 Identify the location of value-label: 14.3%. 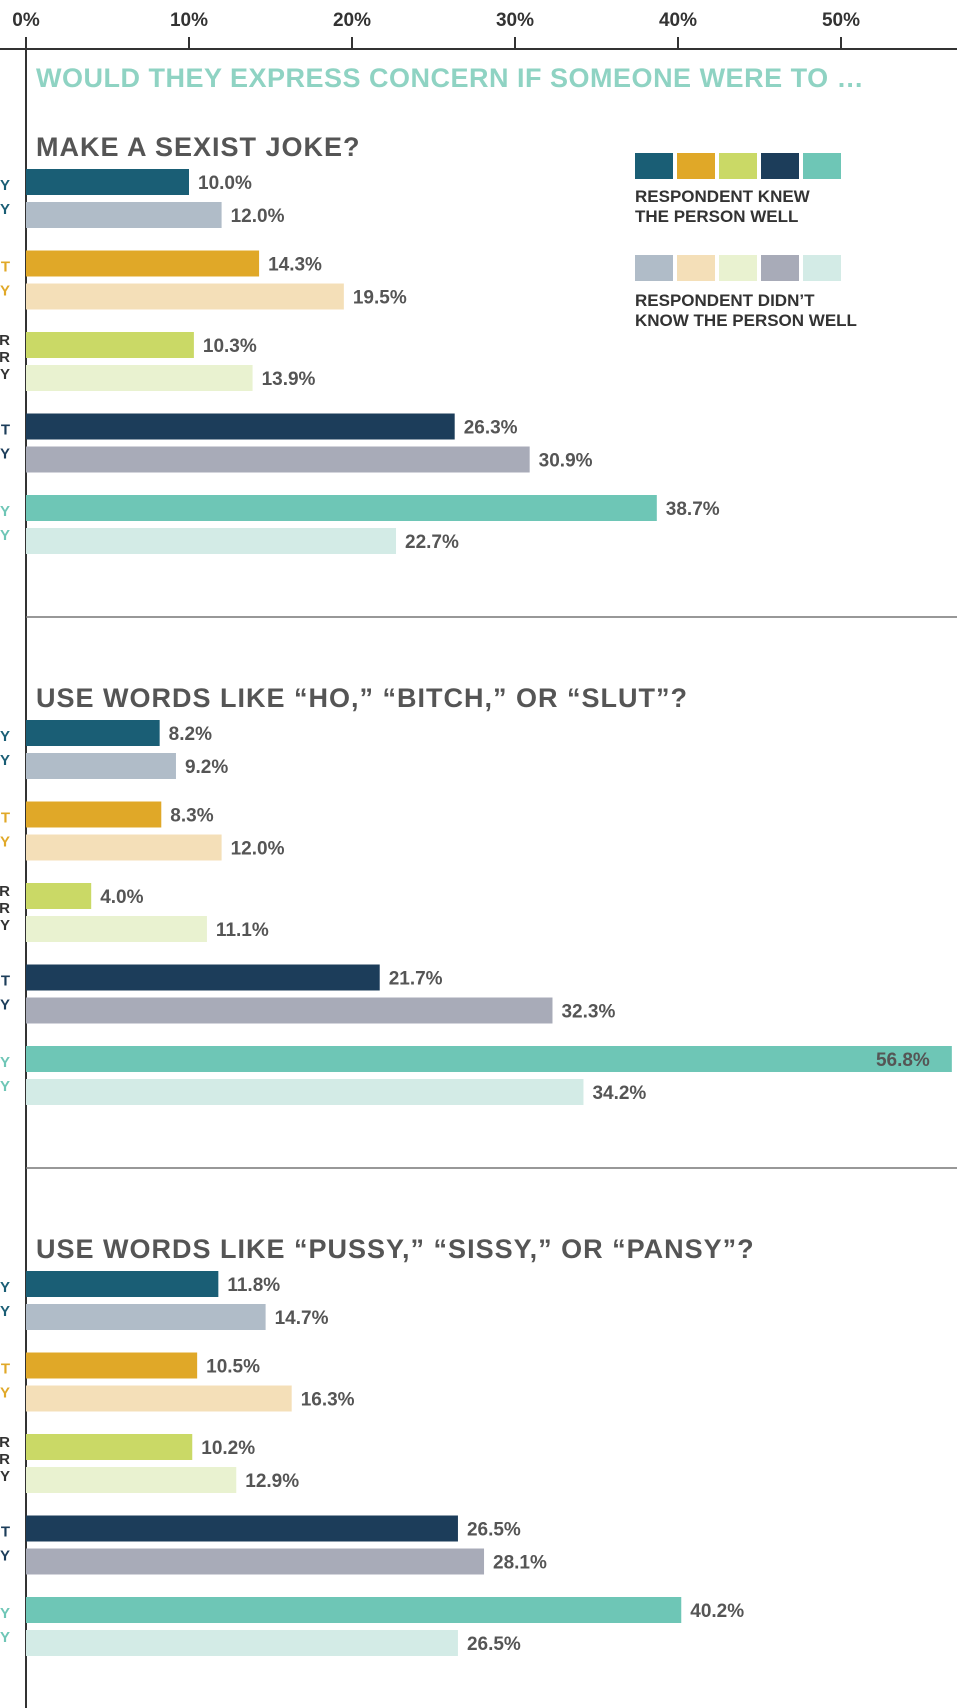
(295, 265).